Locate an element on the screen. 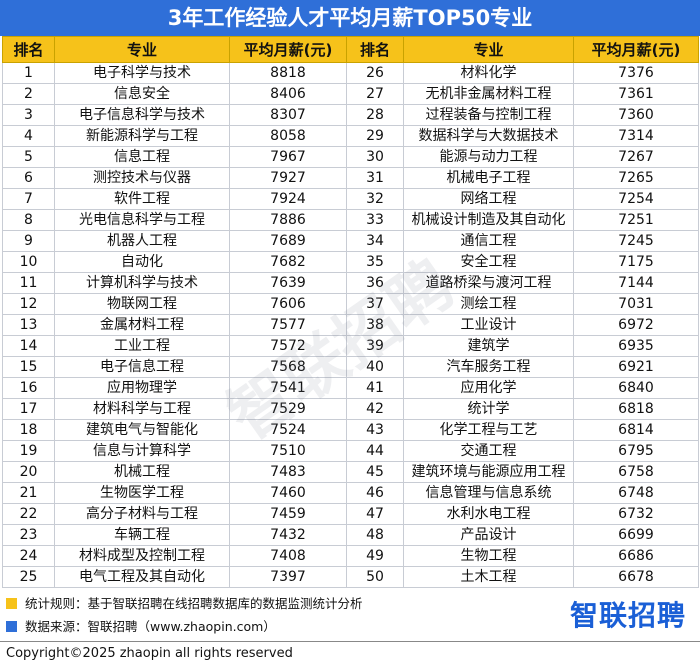 The width and height of the screenshot is (700, 664). rank: 39 is located at coordinates (375, 346).